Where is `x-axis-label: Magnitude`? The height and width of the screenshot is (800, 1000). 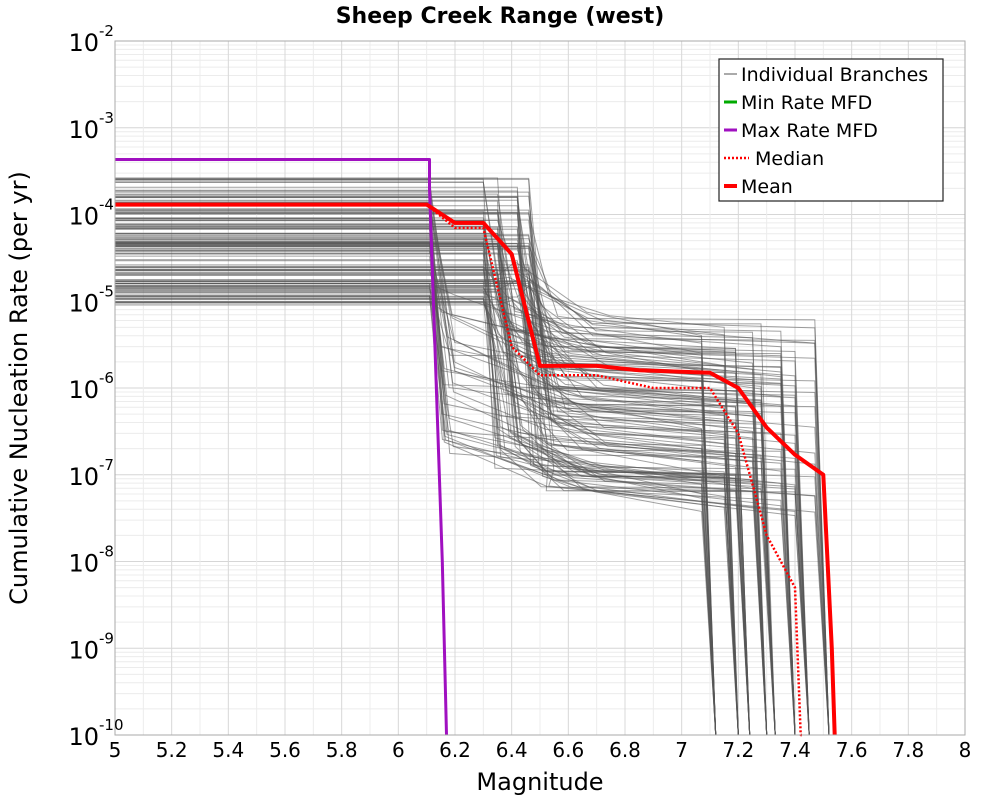 x-axis-label: Magnitude is located at coordinates (539, 782).